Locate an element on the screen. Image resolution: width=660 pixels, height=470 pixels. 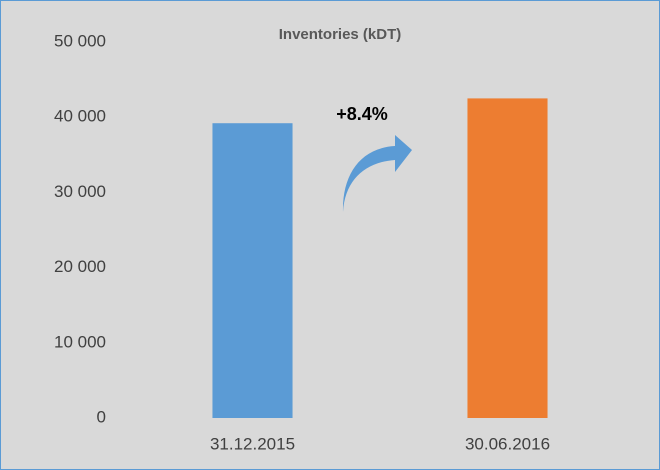
annotation: +8.4% is located at coordinates (362, 114).